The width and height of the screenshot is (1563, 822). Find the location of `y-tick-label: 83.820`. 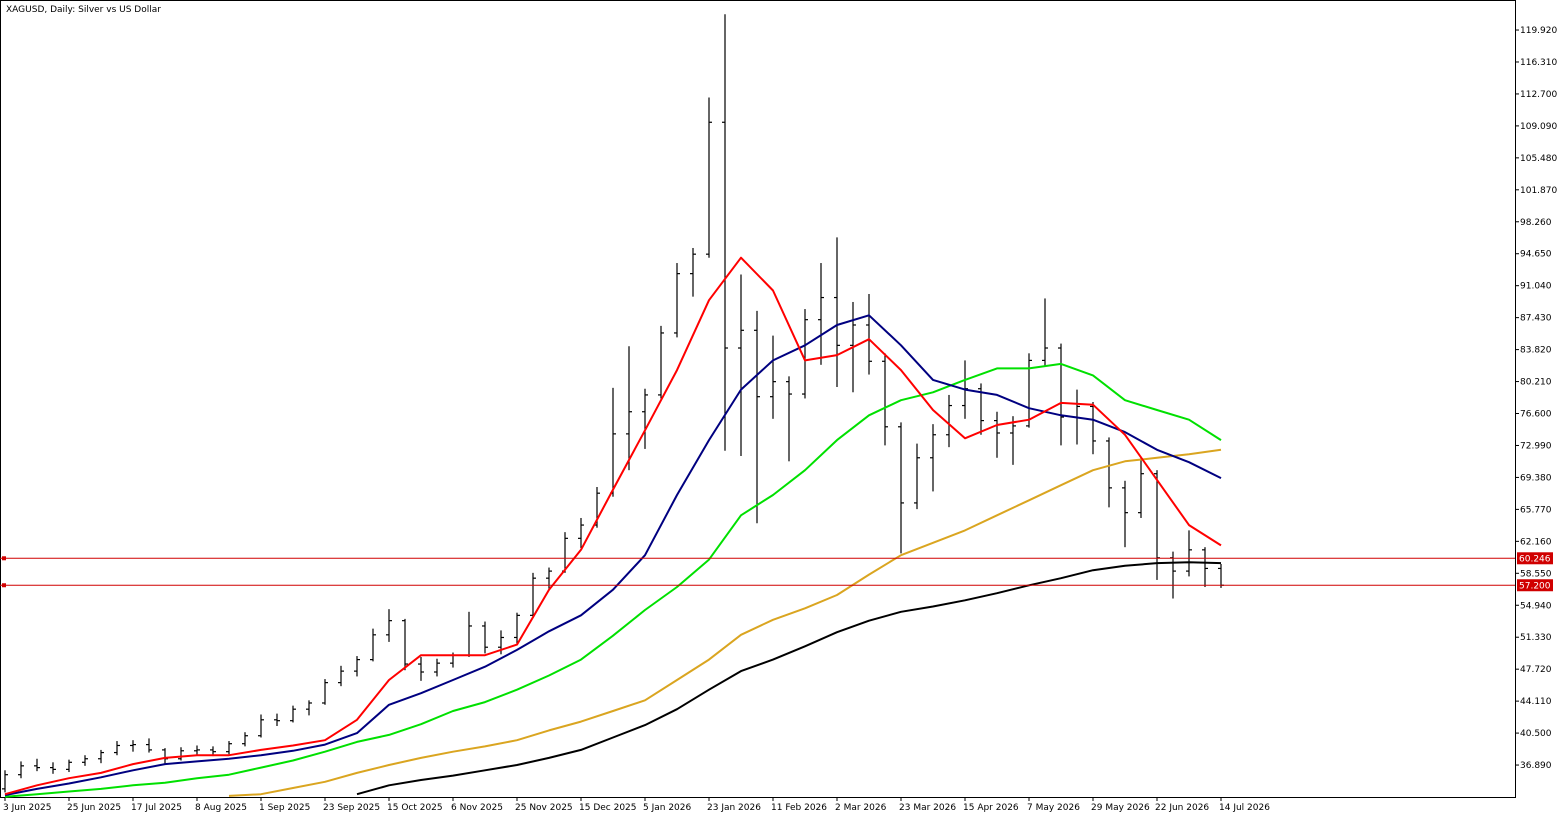

y-tick-label: 83.820 is located at coordinates (1536, 351).